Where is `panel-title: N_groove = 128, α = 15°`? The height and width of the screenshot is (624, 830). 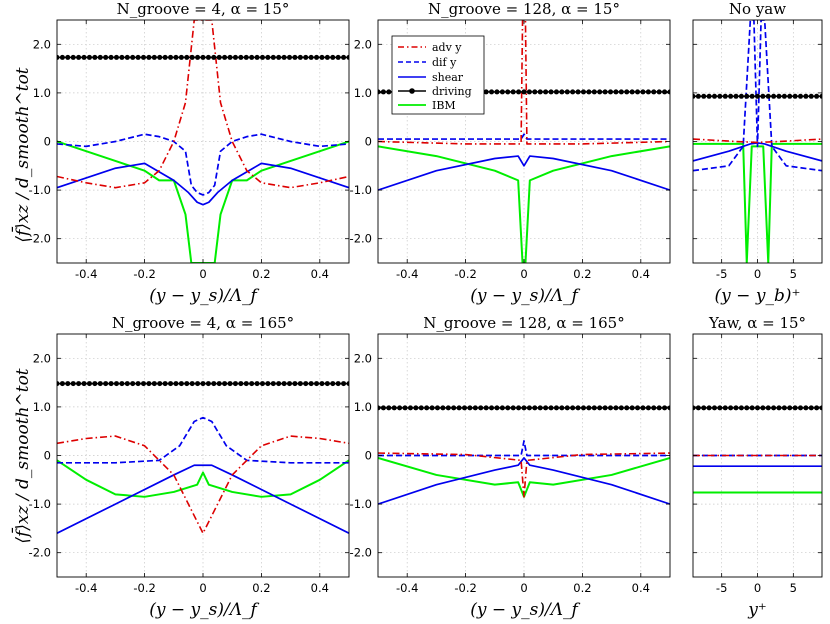
panel-title: N_groove = 128, α = 15° is located at coordinates (524, 9).